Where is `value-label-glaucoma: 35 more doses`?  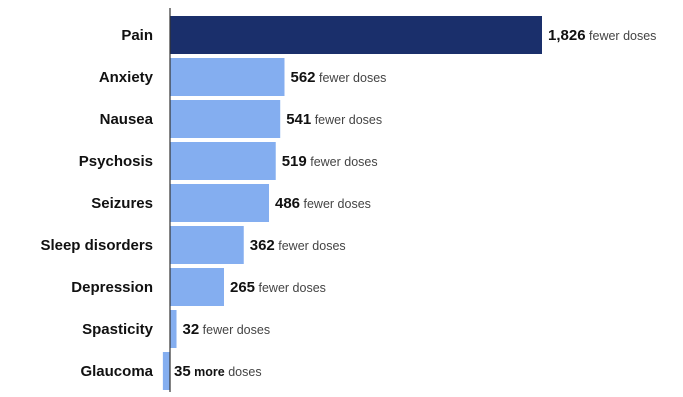 value-label-glaucoma: 35 more doses is located at coordinates (218, 371).